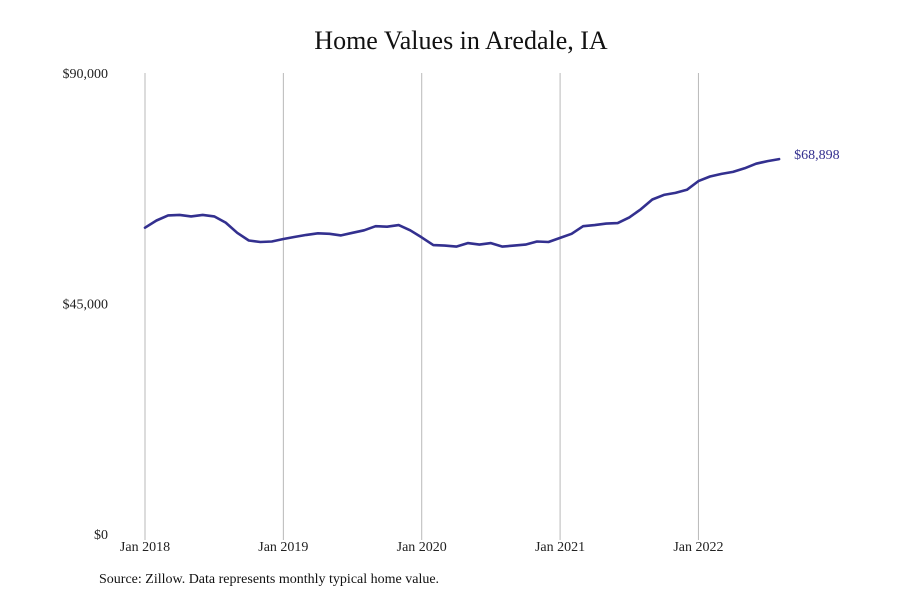 This screenshot has height=600, width=900. I want to click on y-tick-label: $45,000, so click(86, 305).